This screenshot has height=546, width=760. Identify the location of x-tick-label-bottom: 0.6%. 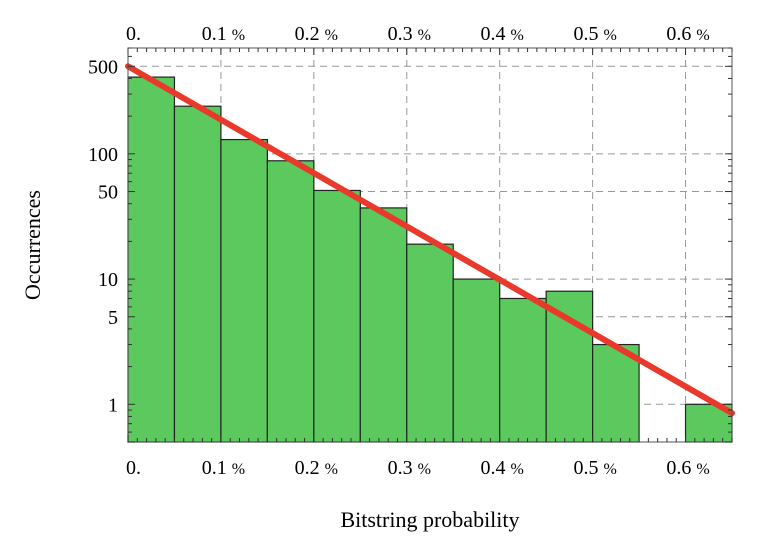
(687, 468).